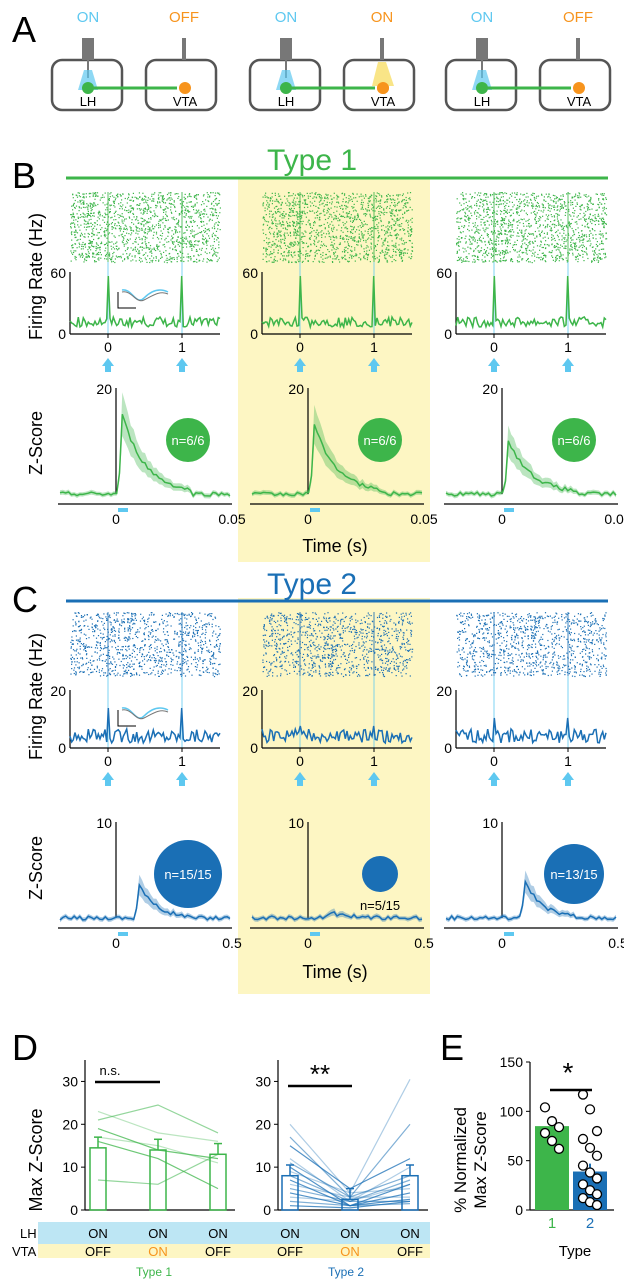 This screenshot has height=1282, width=624. Describe the element at coordinates (286, 68) in the screenshot. I see `lh-fiber-tip` at that location.